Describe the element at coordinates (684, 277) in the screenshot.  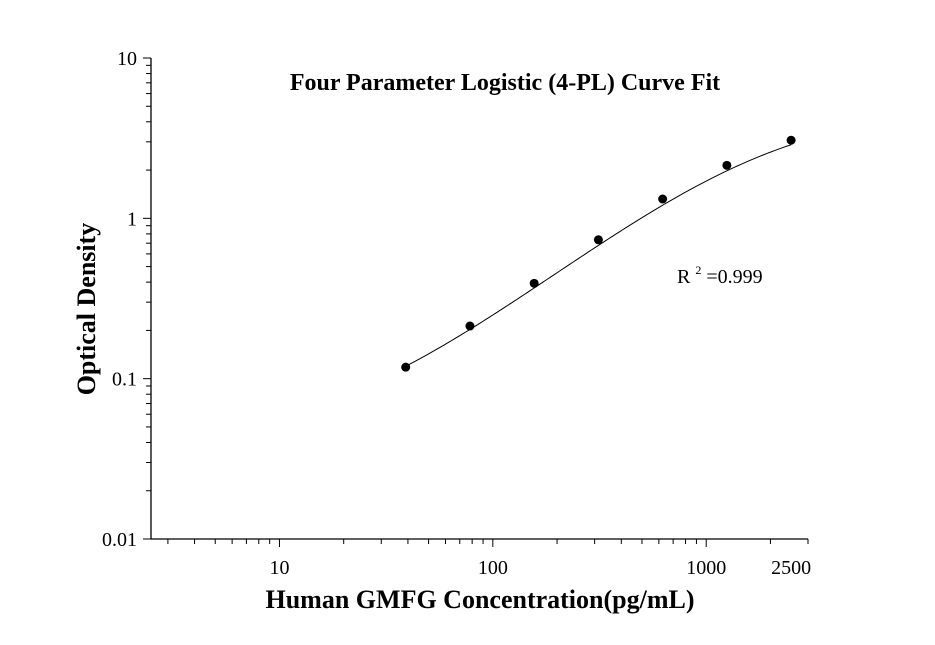
I see `r-squared-base: R` at that location.